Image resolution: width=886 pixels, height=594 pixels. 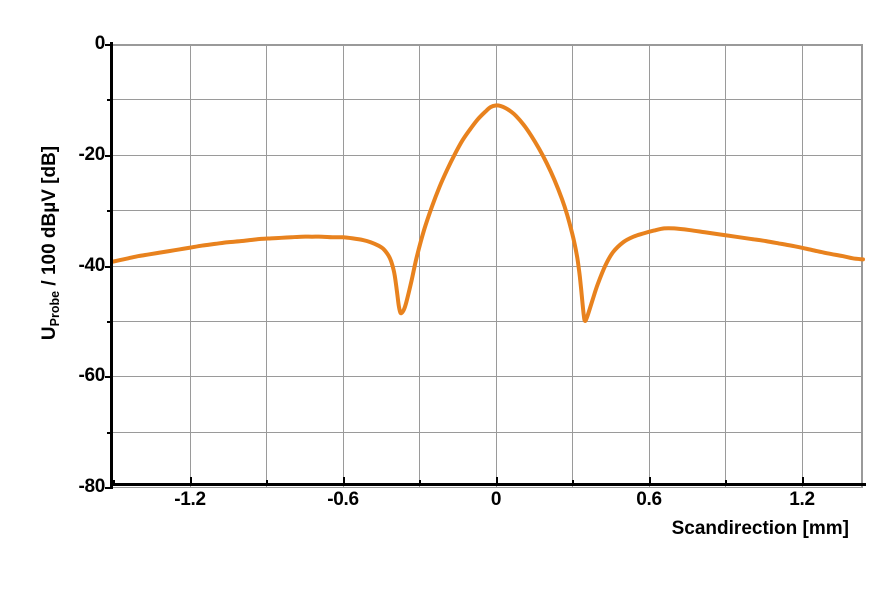 I want to click on x-tick-minor-0.9, so click(x=726, y=482).